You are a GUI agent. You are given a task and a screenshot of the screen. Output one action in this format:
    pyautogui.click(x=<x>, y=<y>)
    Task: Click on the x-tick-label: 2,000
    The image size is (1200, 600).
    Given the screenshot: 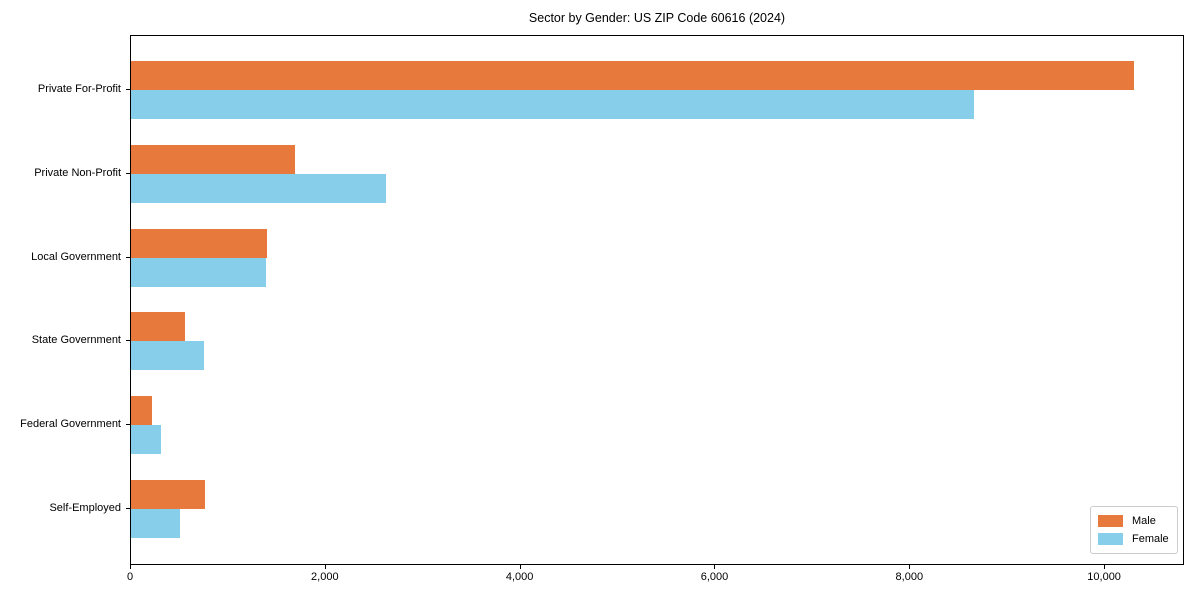 What is the action you would take?
    pyautogui.click(x=325, y=577)
    